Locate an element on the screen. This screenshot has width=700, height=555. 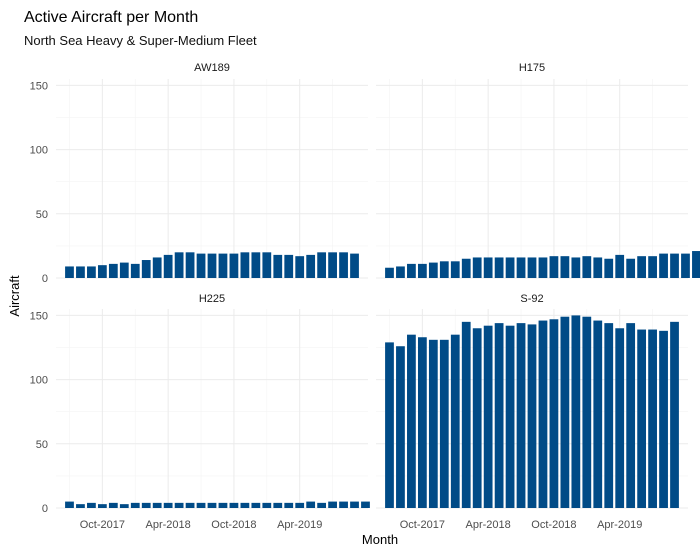
y-tick-label: 150 is located at coordinates (39, 316).